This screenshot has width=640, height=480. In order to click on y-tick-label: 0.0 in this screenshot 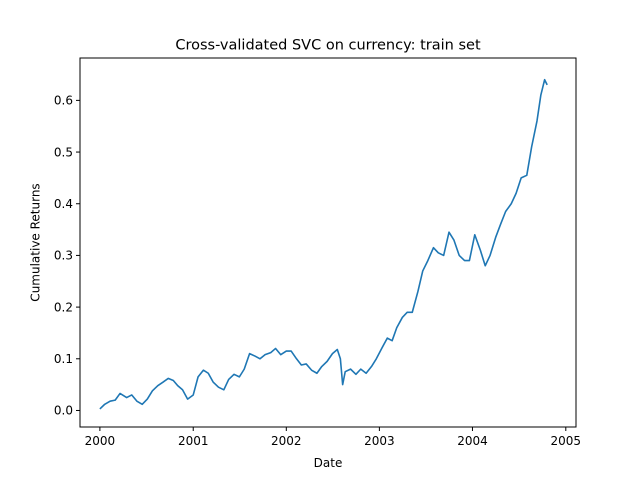, I will do `click(63, 411)`.